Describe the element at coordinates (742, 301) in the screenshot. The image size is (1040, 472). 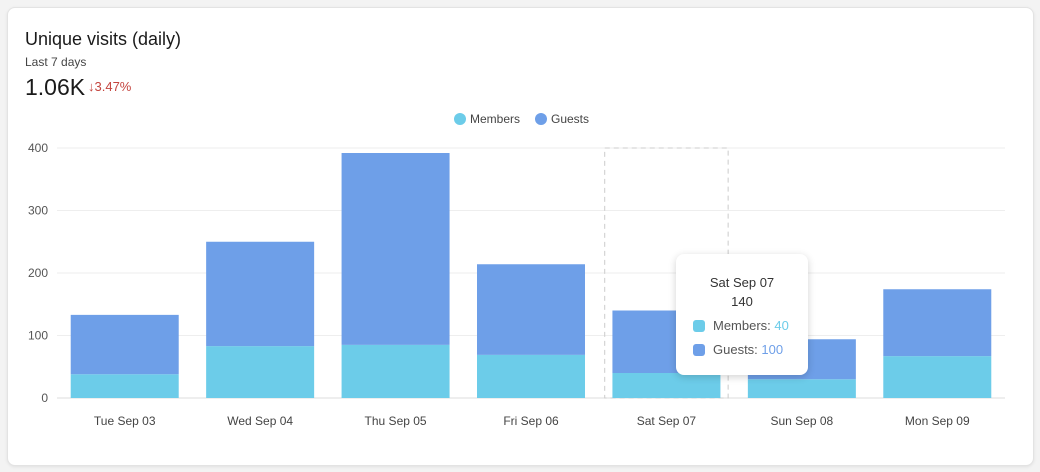
I see `tooltip-total: 140` at that location.